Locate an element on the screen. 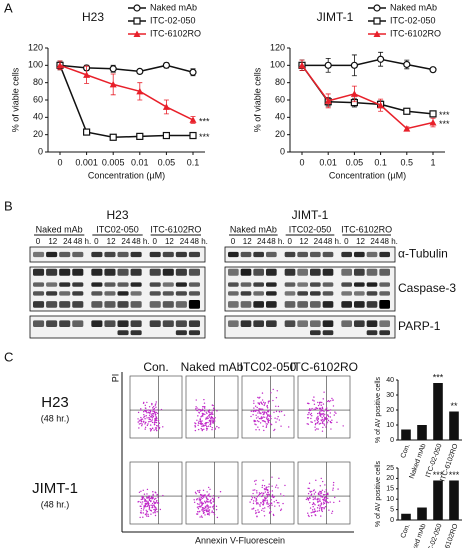 This screenshot has height=548, width=474. time-label: 12 is located at coordinates (247, 241).